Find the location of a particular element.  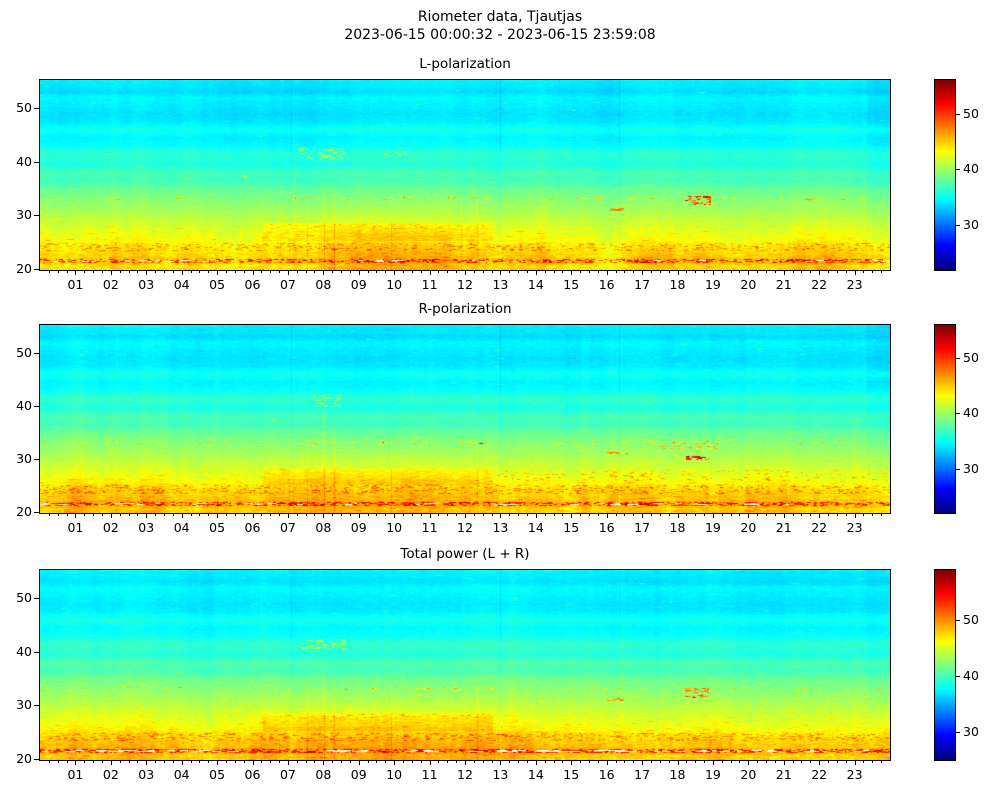

x-tick-label: 12 is located at coordinates (465, 774).